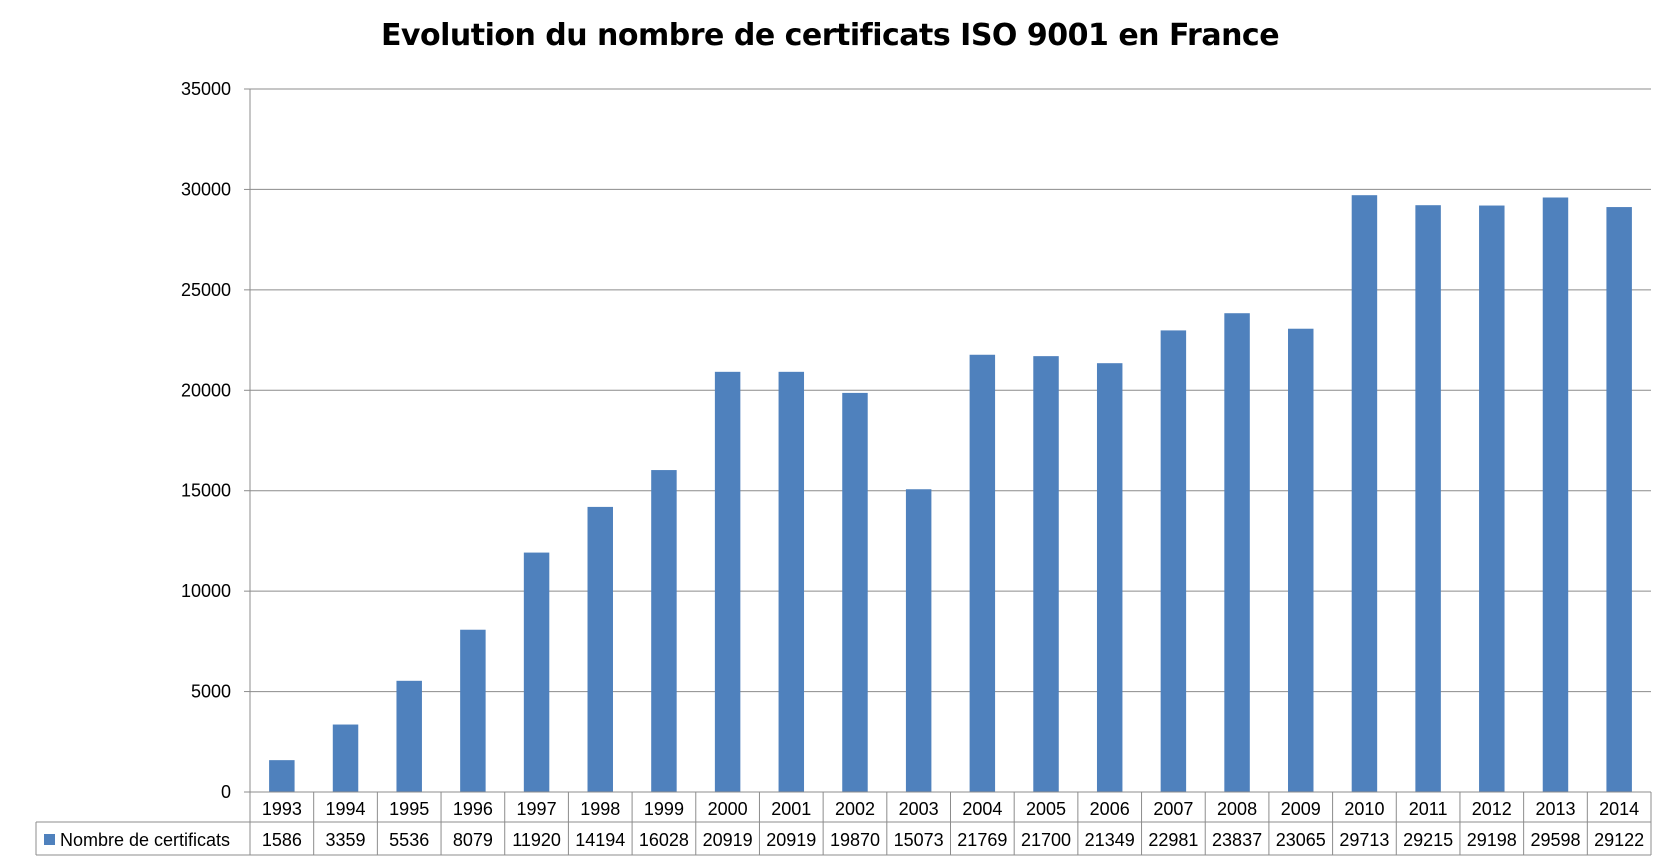 Image resolution: width=1660 pixels, height=868 pixels. What do you see at coordinates (919, 840) in the screenshot?
I see `data-label: 15073` at bounding box center [919, 840].